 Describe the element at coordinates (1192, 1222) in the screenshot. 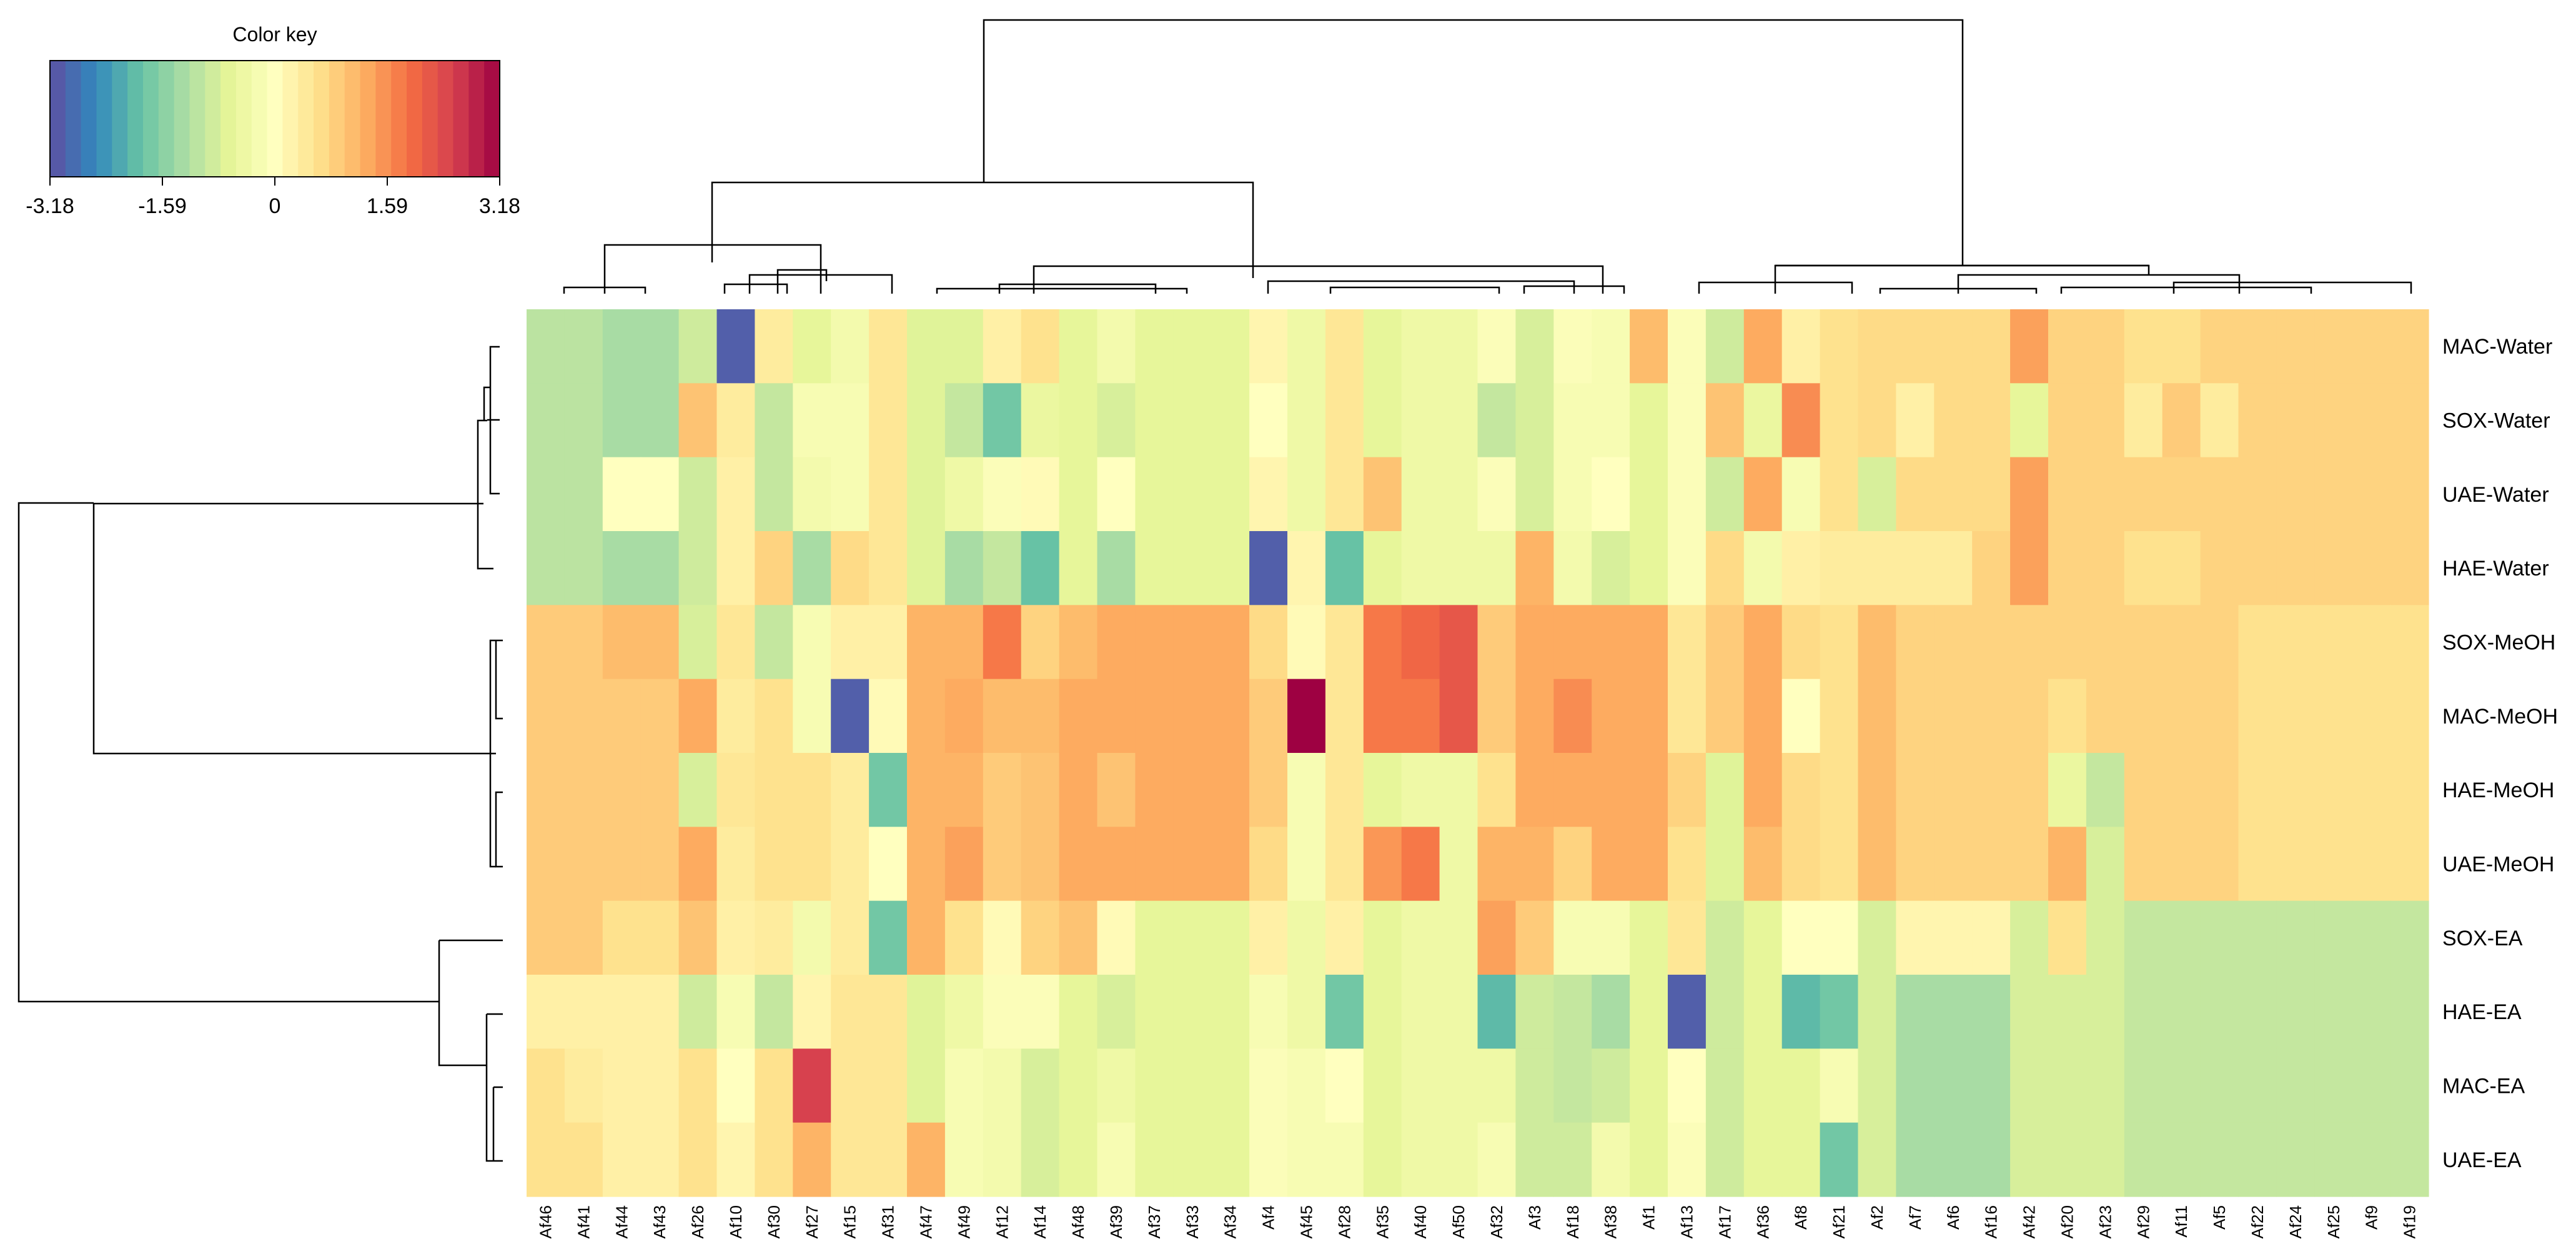

I see `column-label: Af33` at that location.